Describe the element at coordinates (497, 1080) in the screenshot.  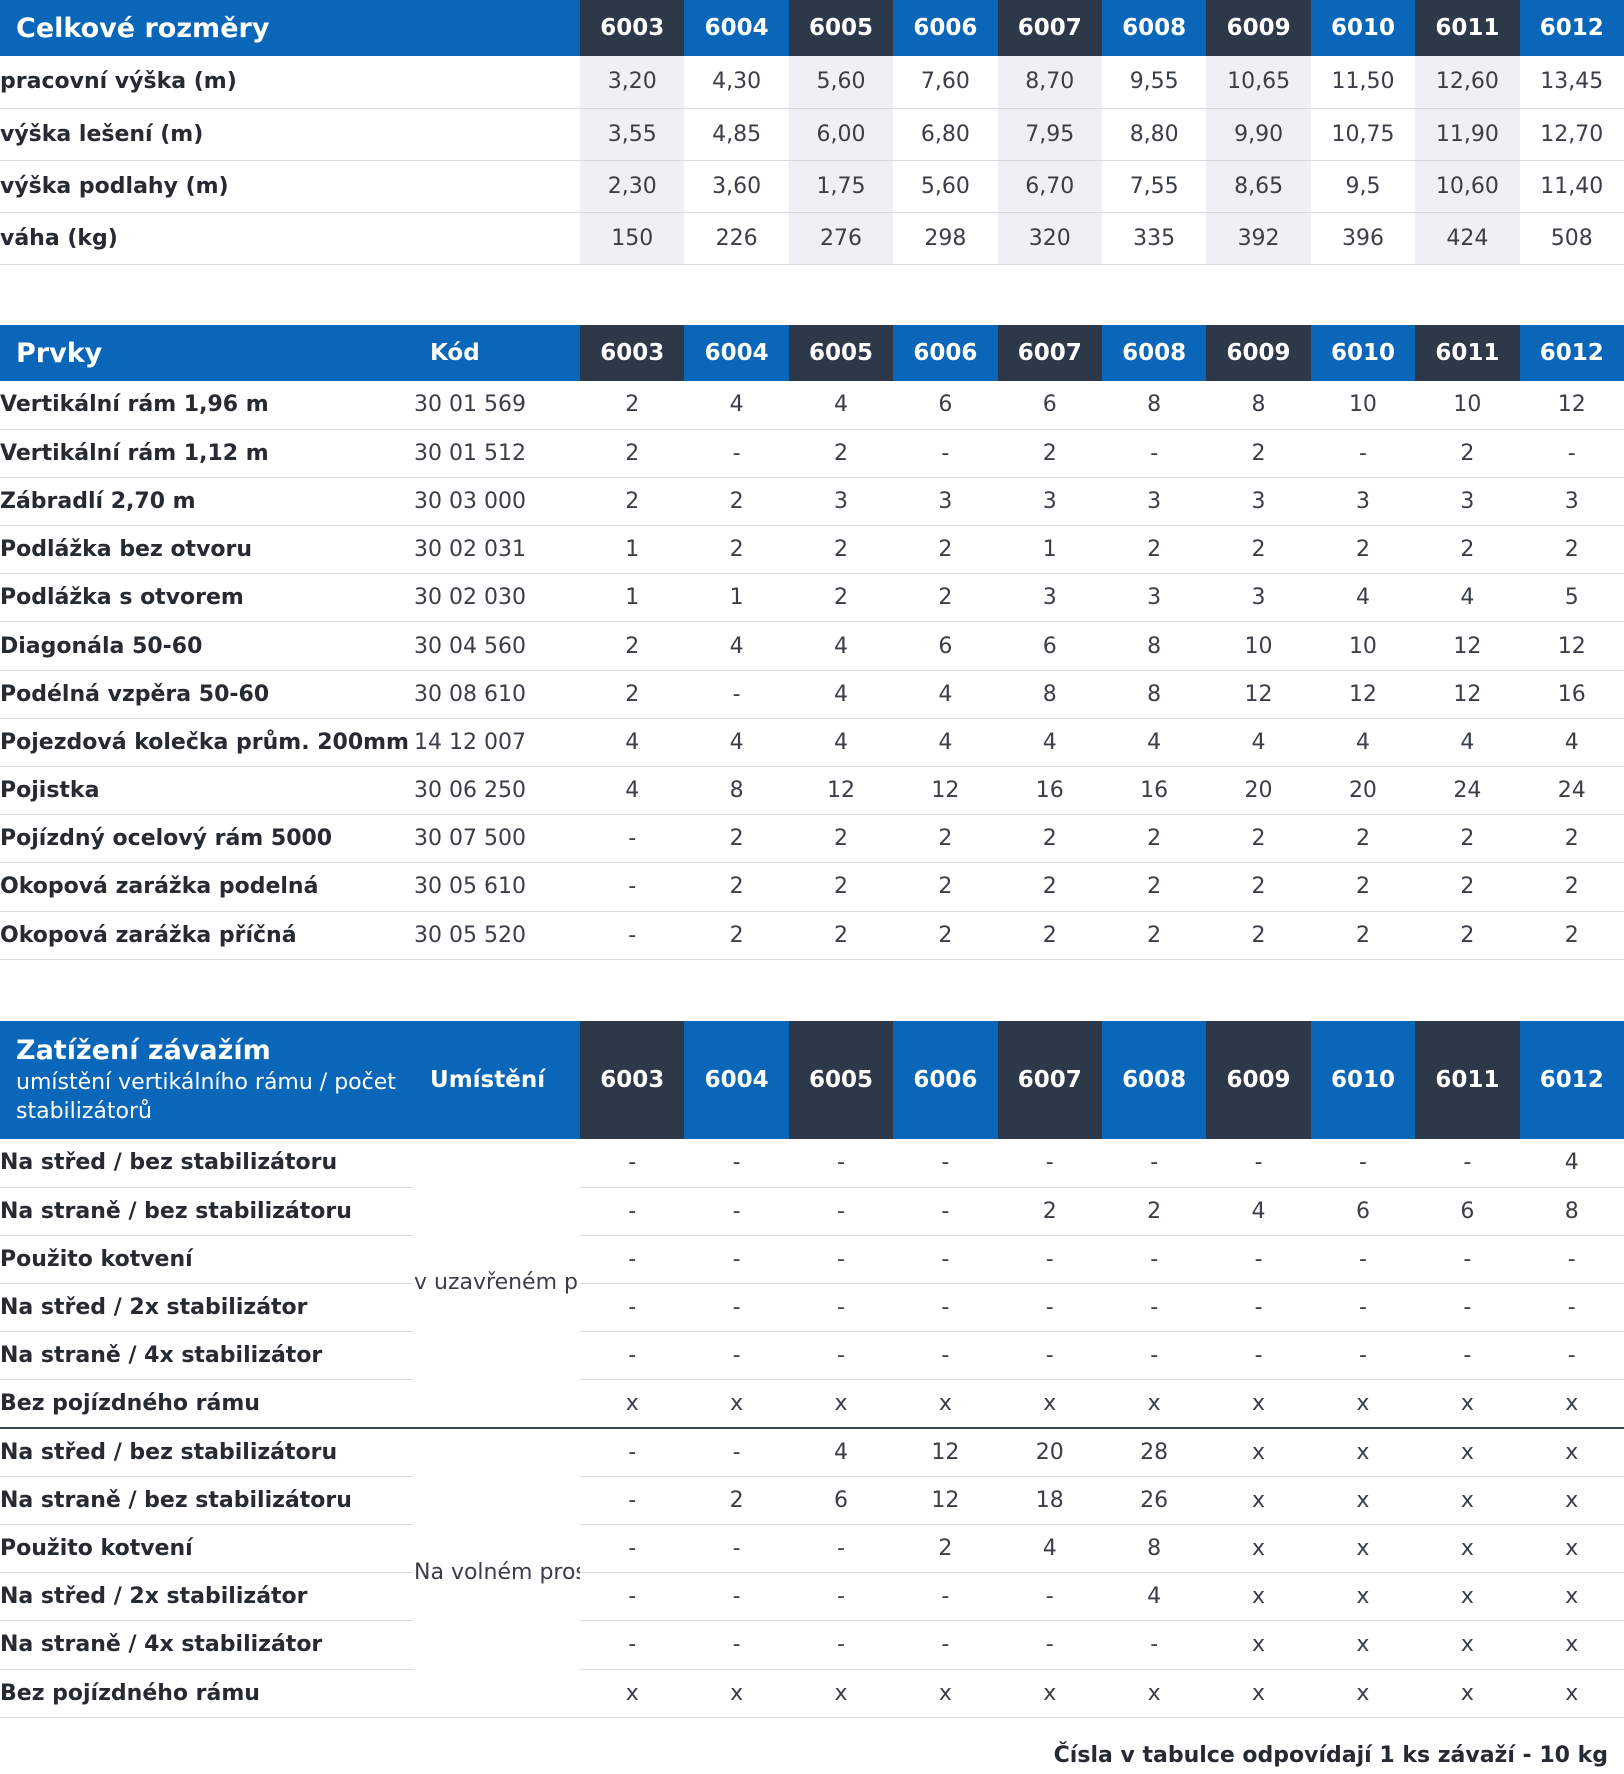
I see `loads-second-header: Umístění` at that location.